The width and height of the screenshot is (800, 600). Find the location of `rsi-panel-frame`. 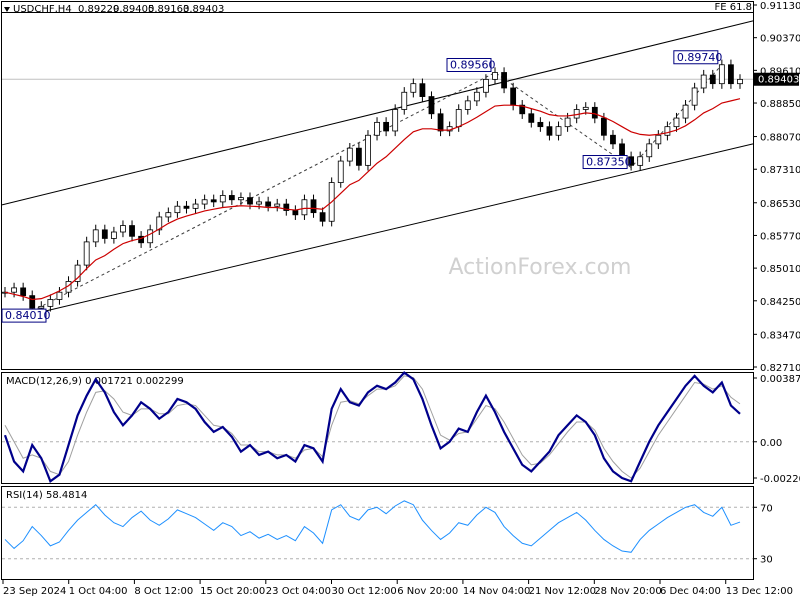

rsi-panel-frame is located at coordinates (377, 533).